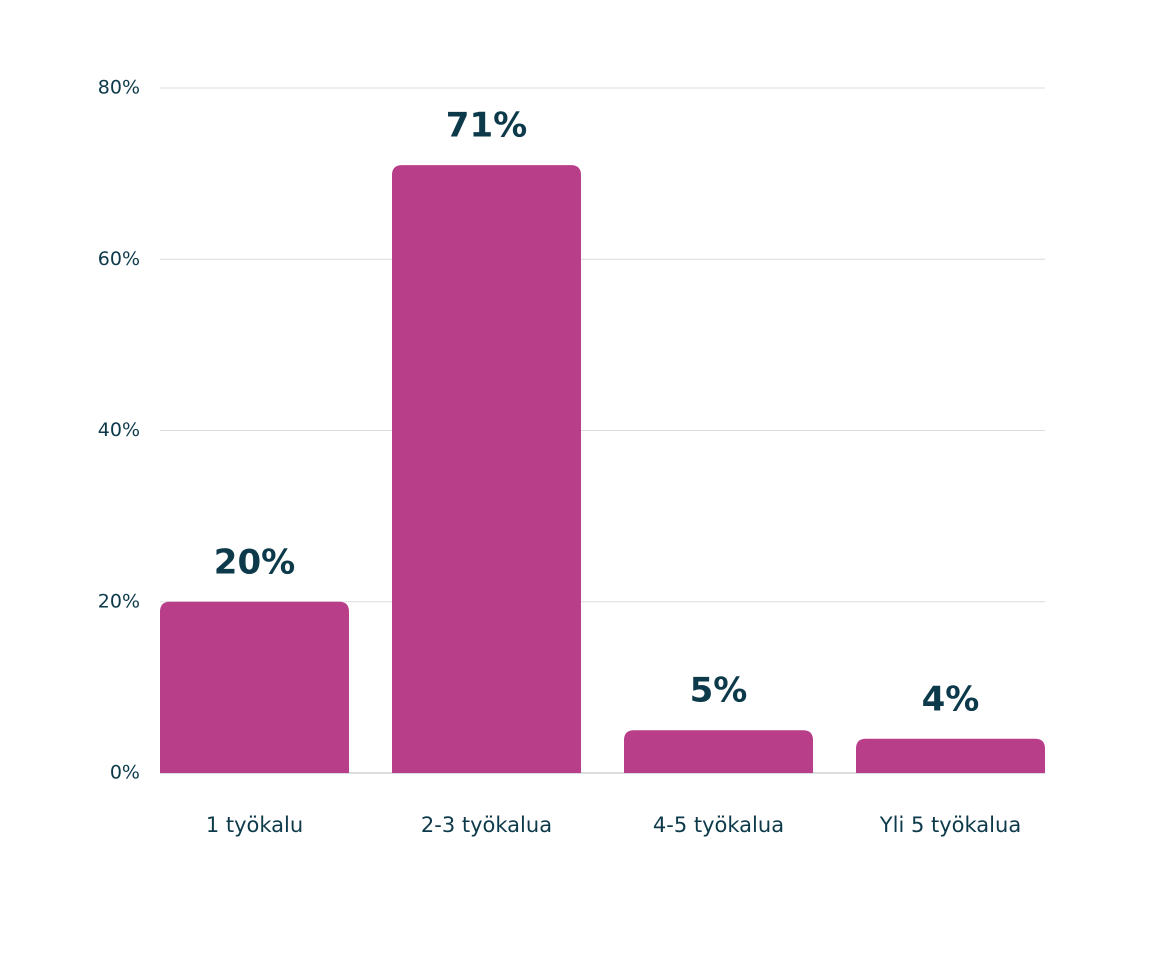 The height and width of the screenshot is (960, 1150). What do you see at coordinates (119, 259) in the screenshot?
I see `y-tick-label: 60%` at bounding box center [119, 259].